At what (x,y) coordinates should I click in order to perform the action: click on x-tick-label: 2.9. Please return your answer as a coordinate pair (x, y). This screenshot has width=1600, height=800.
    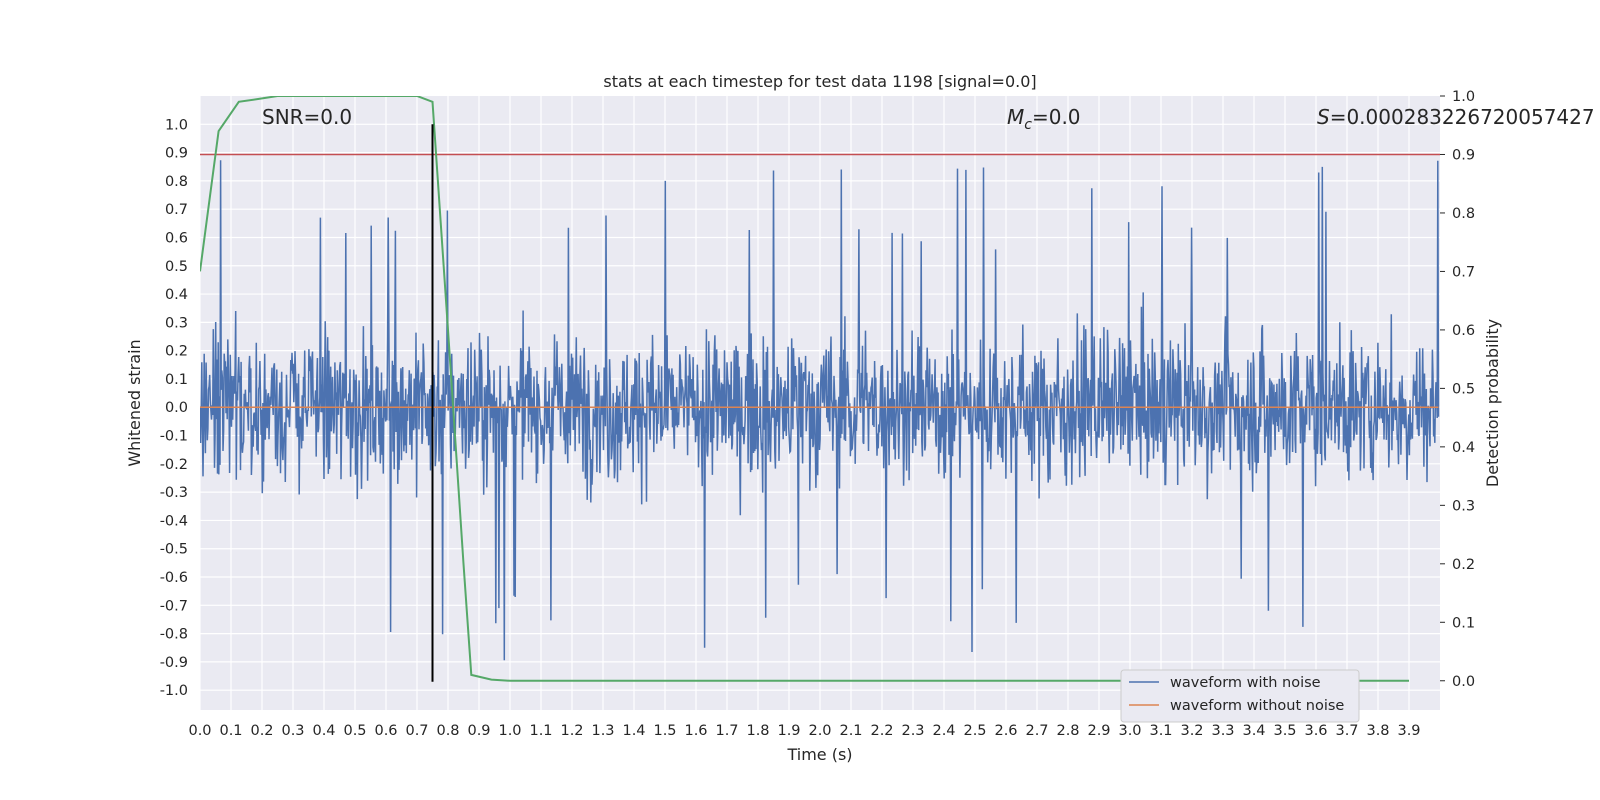
    Looking at the image, I should click on (1098, 731).